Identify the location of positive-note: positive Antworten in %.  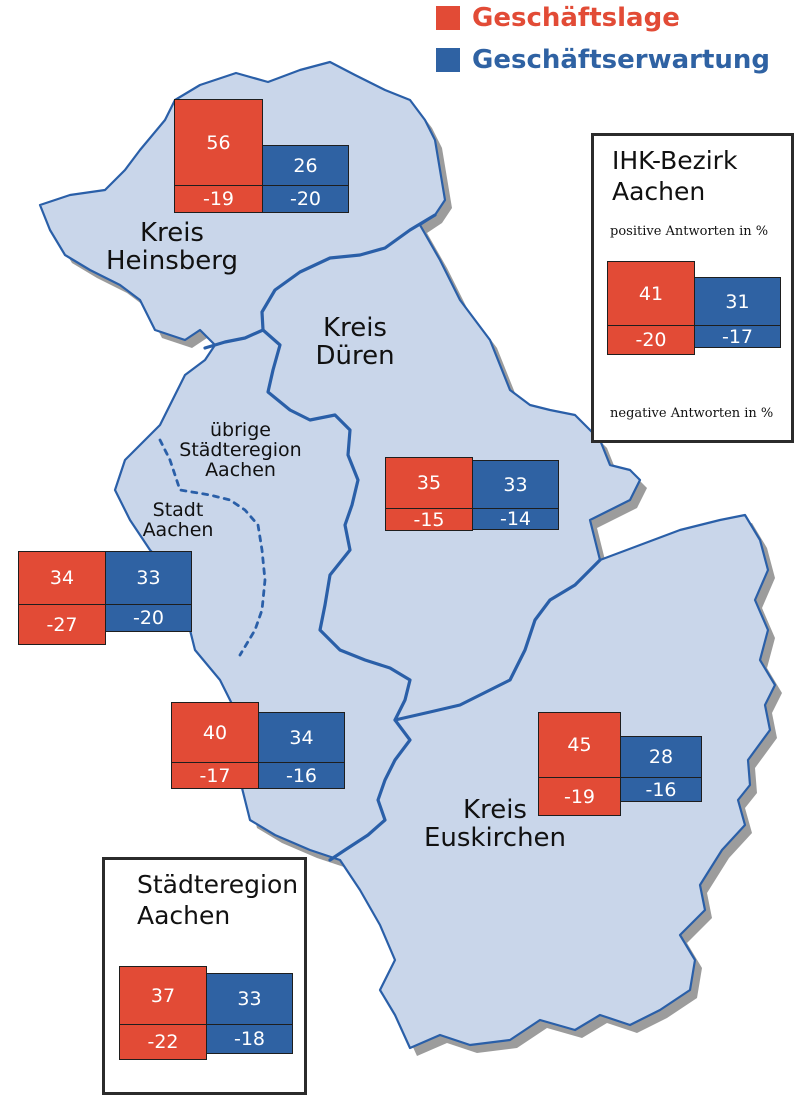
(689, 231).